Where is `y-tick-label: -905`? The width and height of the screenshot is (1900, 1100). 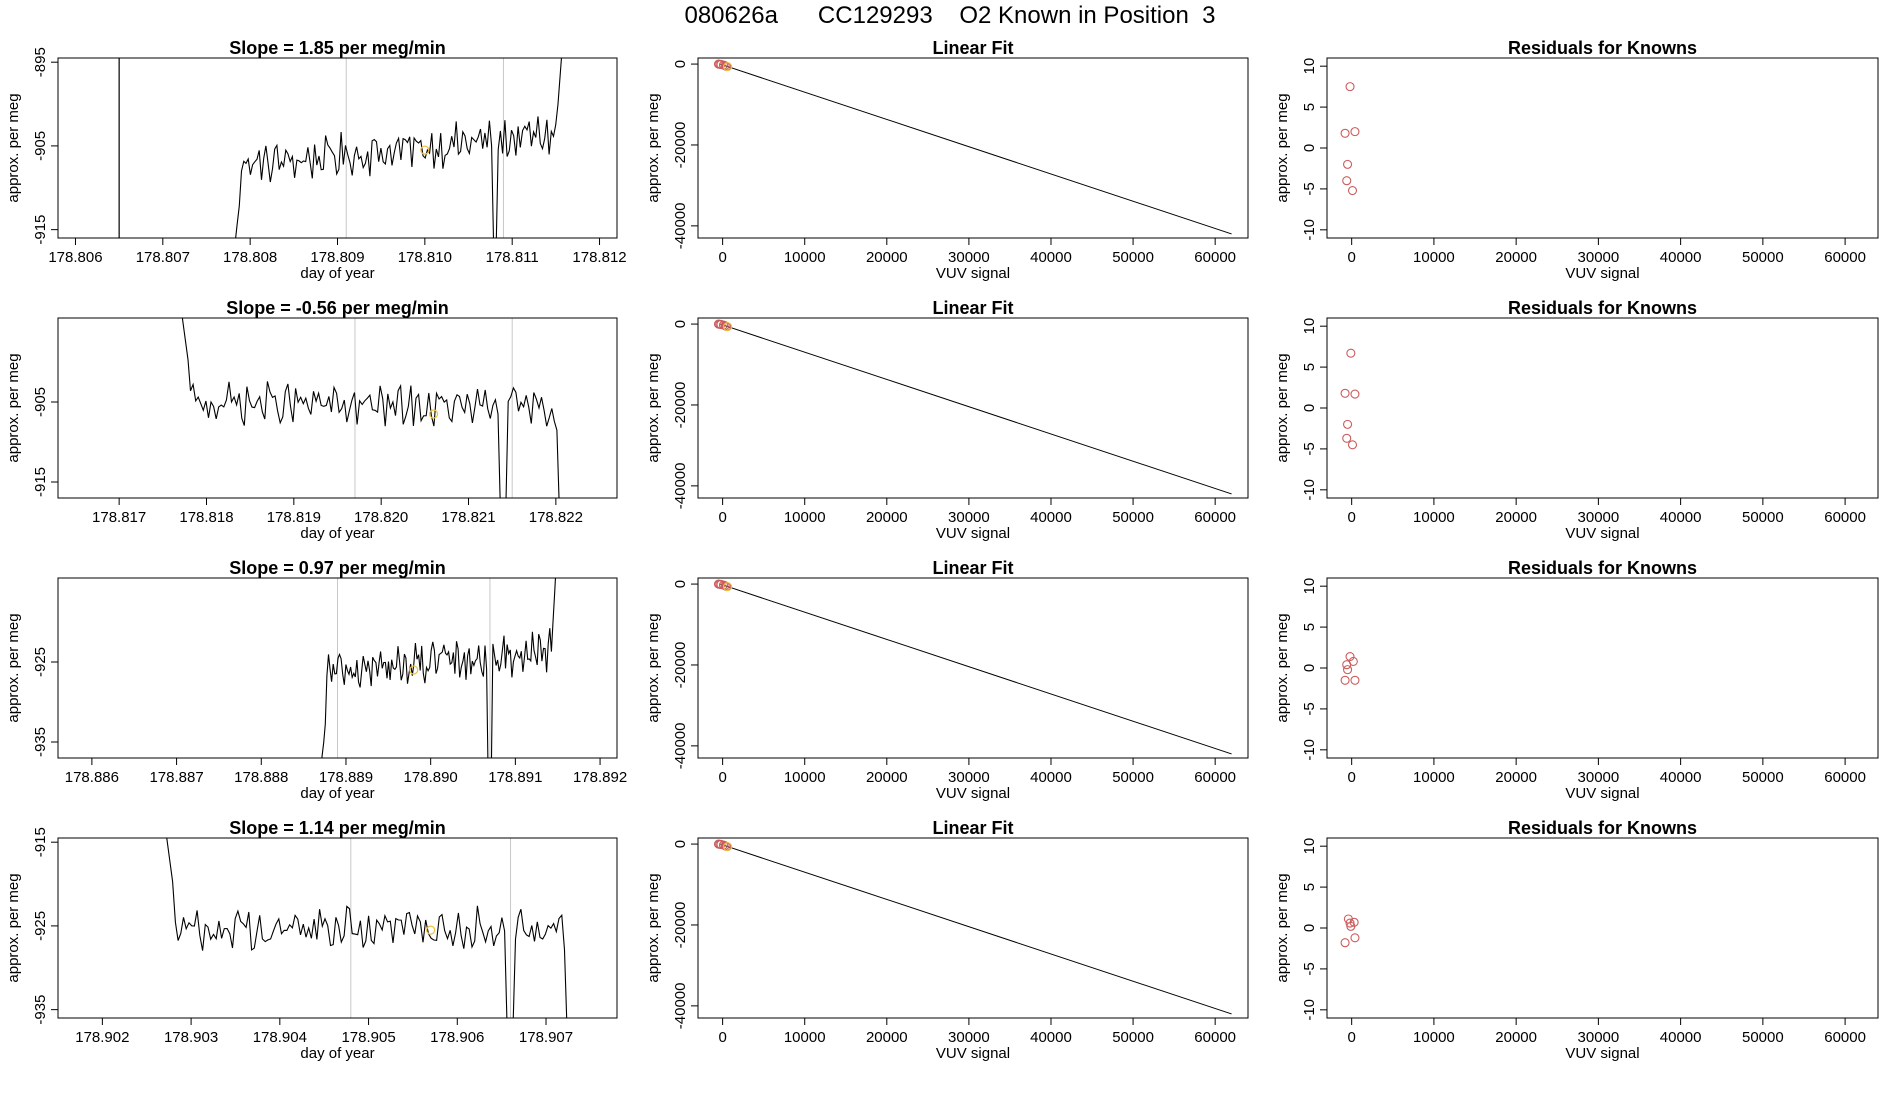 y-tick-label: -905 is located at coordinates (40, 402).